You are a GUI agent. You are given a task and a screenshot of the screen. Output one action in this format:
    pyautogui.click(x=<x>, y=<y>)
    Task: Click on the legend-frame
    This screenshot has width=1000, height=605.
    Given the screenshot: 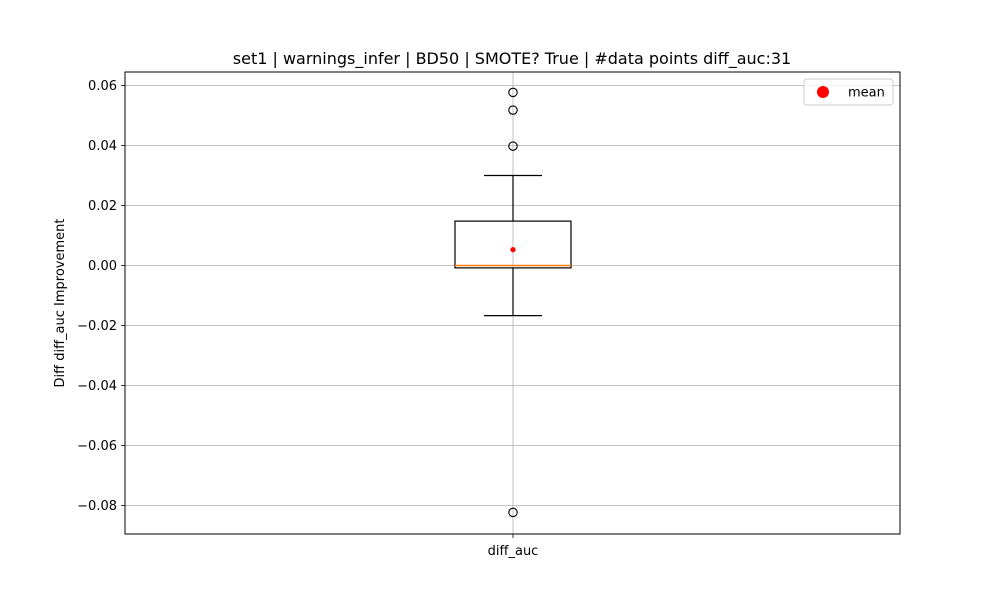 What is the action you would take?
    pyautogui.click(x=848, y=92)
    